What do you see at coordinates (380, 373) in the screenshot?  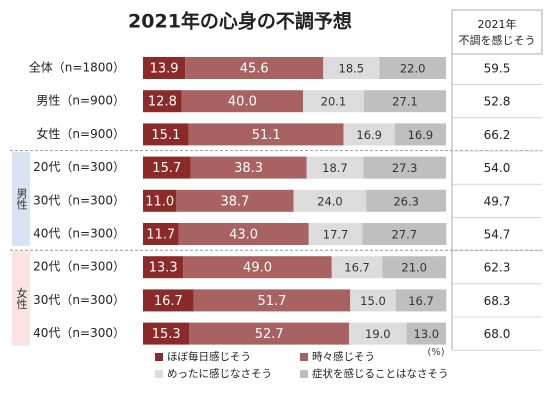 I see `legend-label: 症状を感じることはなさそう` at bounding box center [380, 373].